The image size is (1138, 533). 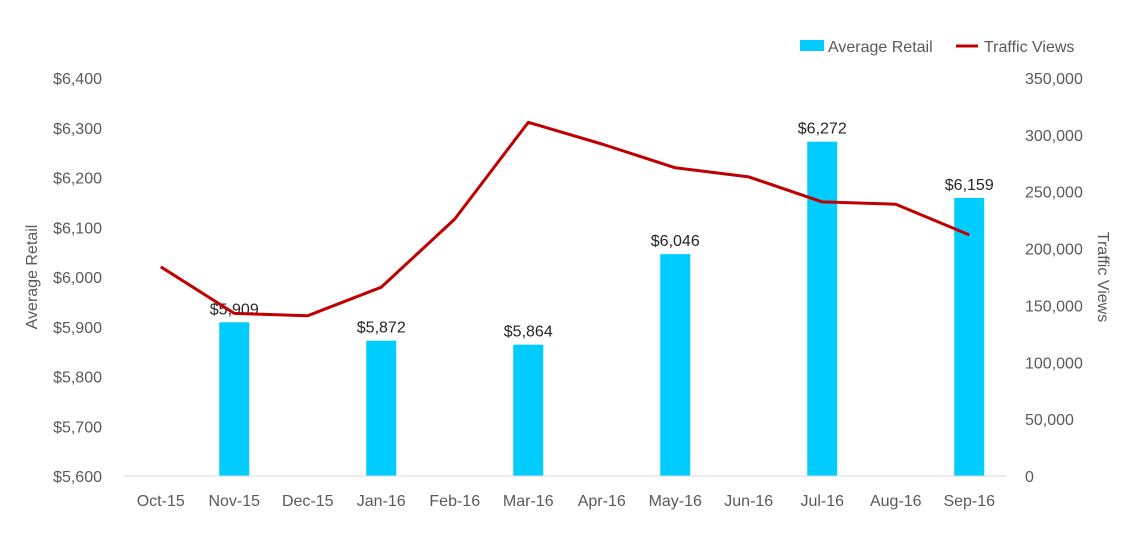 I want to click on x-tick-label-jan-16: Jan-16, so click(x=381, y=501).